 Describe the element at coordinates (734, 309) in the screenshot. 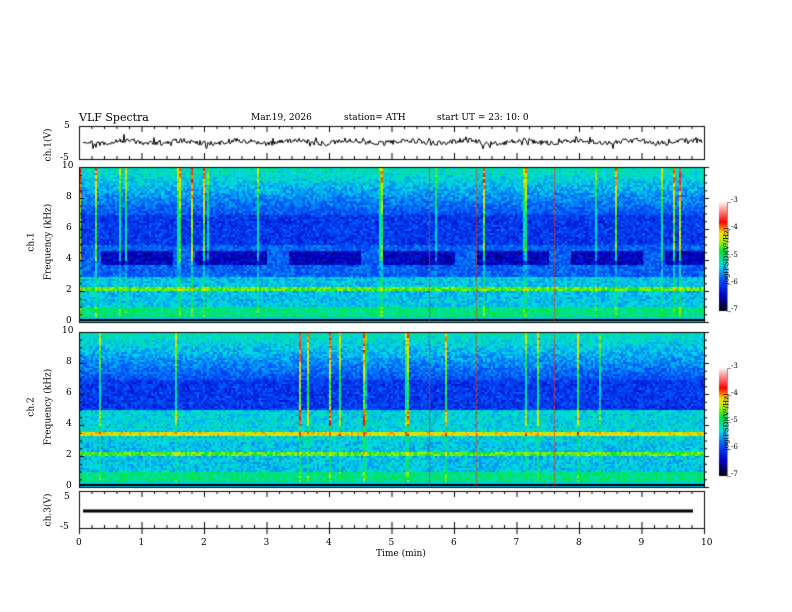

I see `colorbar1-tick: -7` at that location.